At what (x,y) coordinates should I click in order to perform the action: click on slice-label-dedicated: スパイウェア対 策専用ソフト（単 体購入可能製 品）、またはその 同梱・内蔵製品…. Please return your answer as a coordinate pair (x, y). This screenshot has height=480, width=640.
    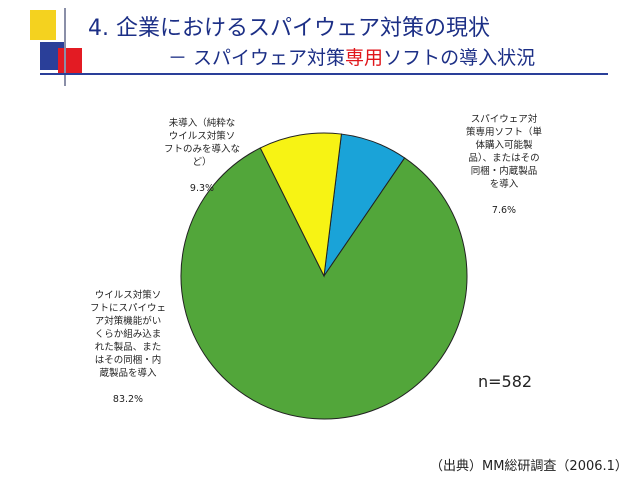
    Looking at the image, I should click on (503, 165).